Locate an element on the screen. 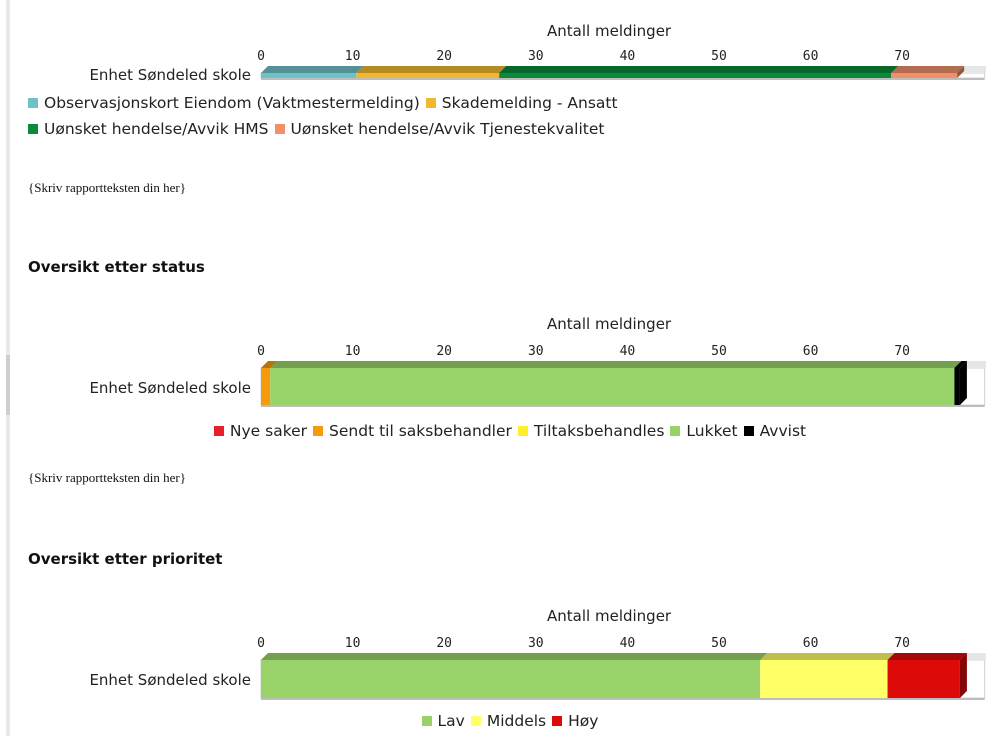 The image size is (986, 736). legend-label: Nye saker is located at coordinates (268, 431).